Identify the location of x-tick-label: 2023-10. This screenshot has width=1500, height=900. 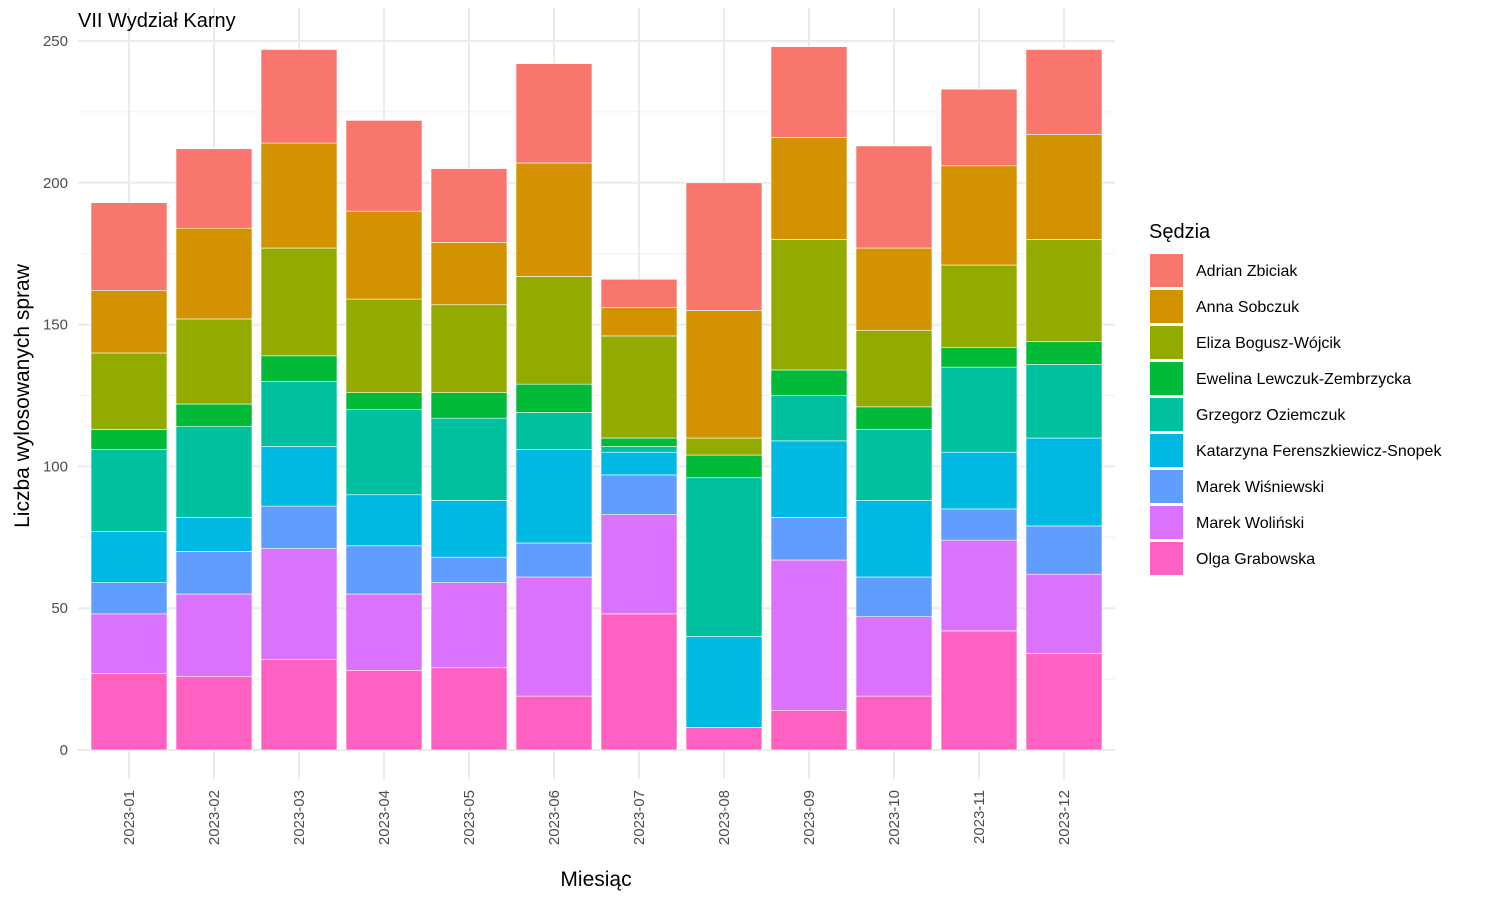
(894, 817).